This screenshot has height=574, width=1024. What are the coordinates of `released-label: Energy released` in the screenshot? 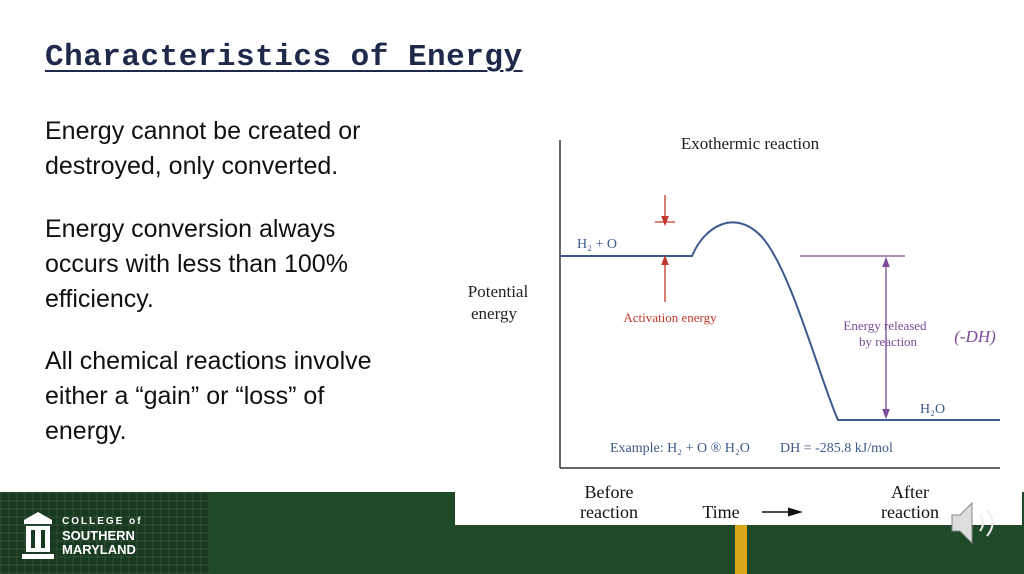 It's located at (885, 325).